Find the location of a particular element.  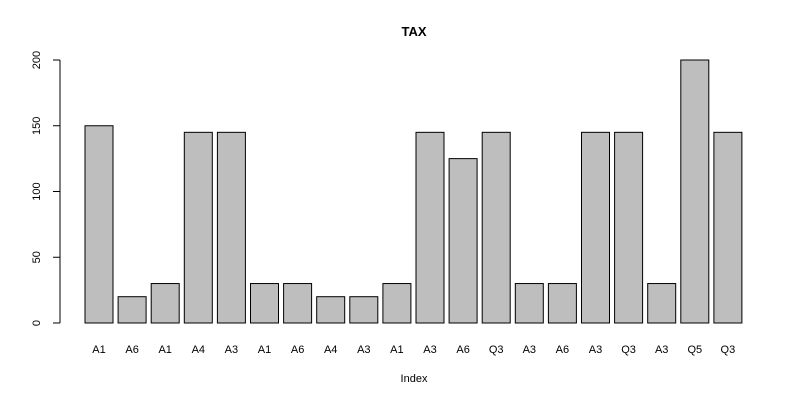

y-tick-label: 50 is located at coordinates (37, 257).